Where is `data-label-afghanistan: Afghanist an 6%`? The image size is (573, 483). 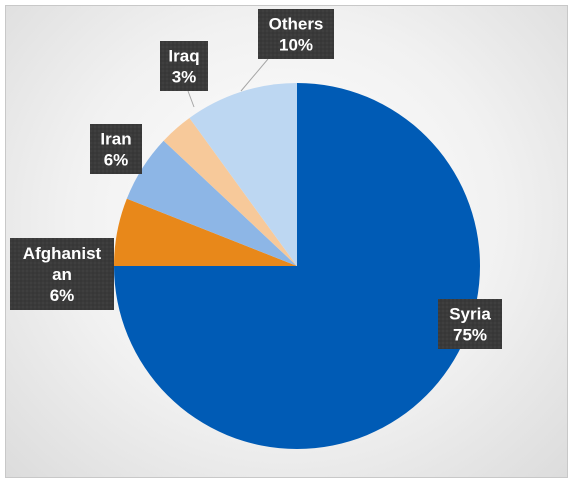 data-label-afghanistan: Afghanist an 6% is located at coordinates (62, 274).